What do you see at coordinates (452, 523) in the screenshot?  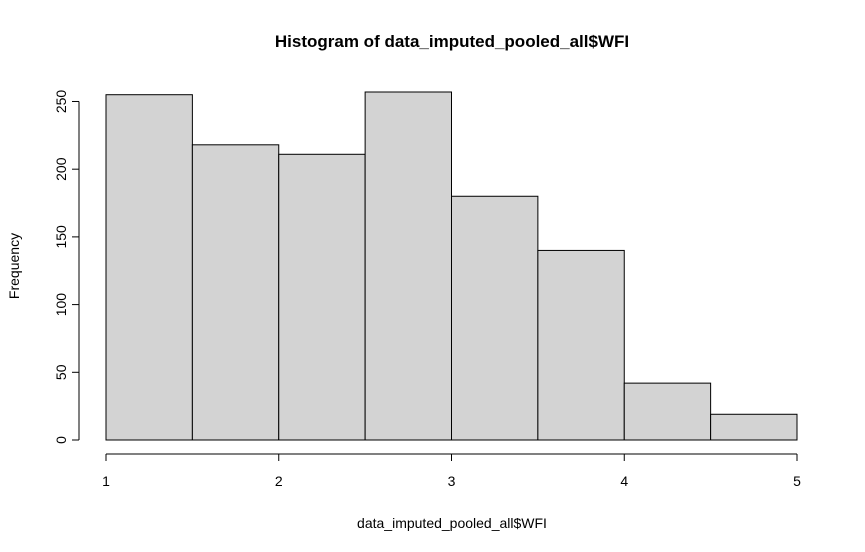 I see `x-axis-label: data_imputed_pooled_all$WFI` at bounding box center [452, 523].